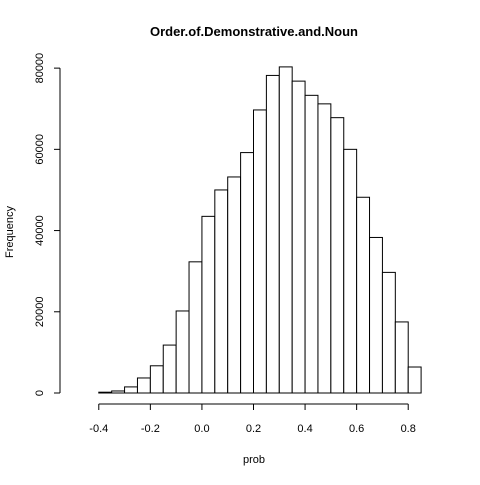  I want to click on y-tick-label: 40000, so click(40, 230).